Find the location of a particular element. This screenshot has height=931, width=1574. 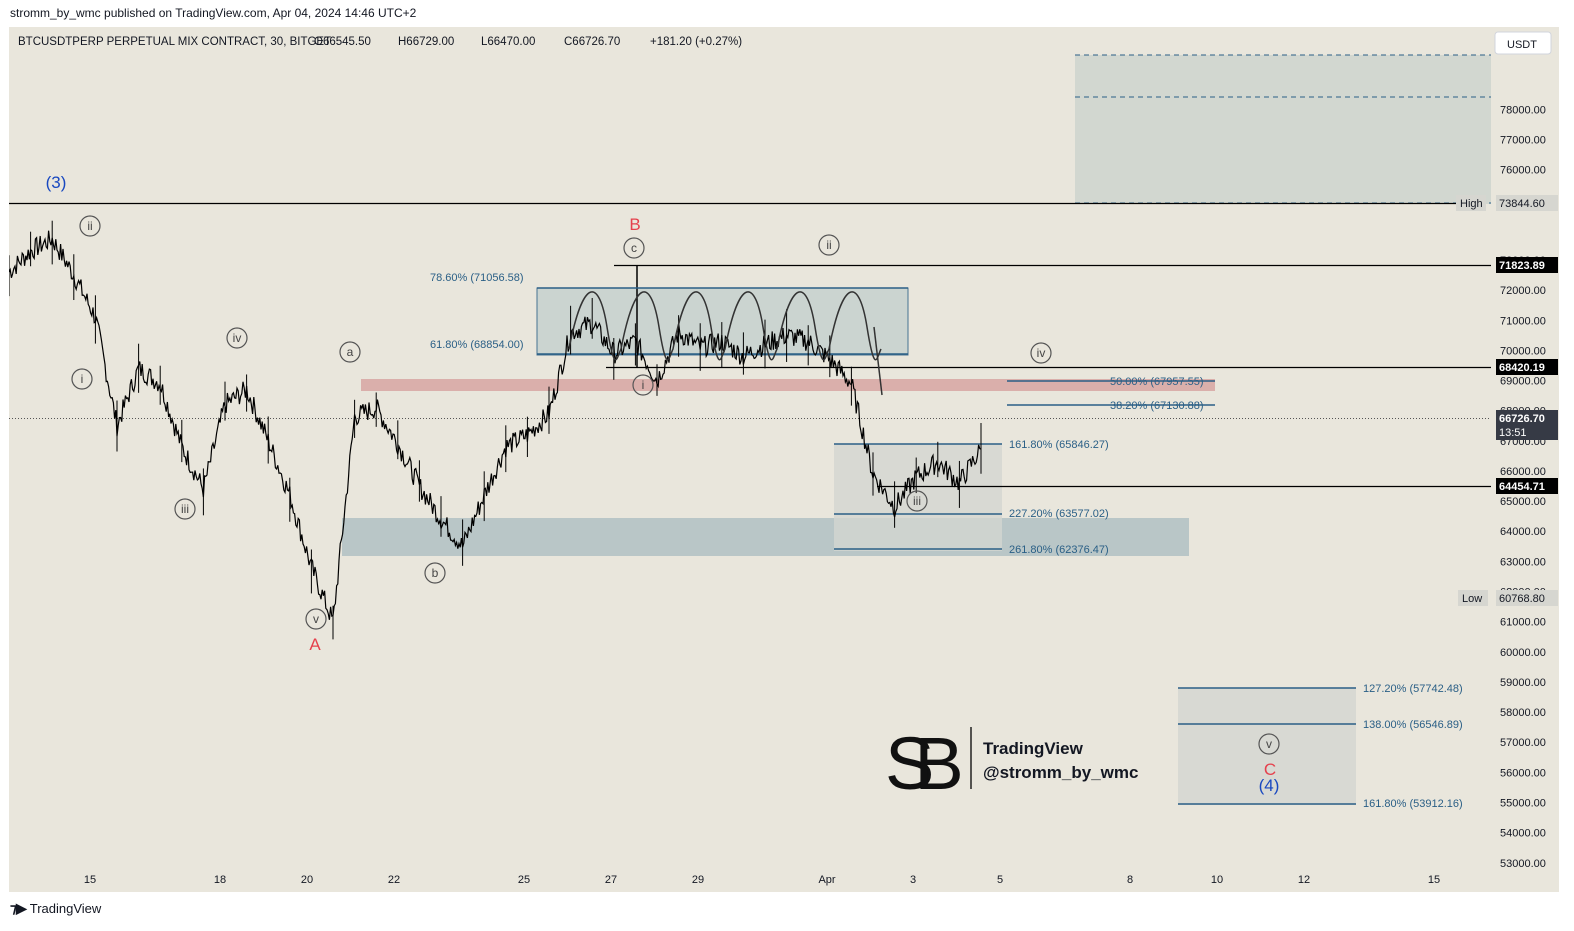

x-tick-8: 3 is located at coordinates (913, 880).